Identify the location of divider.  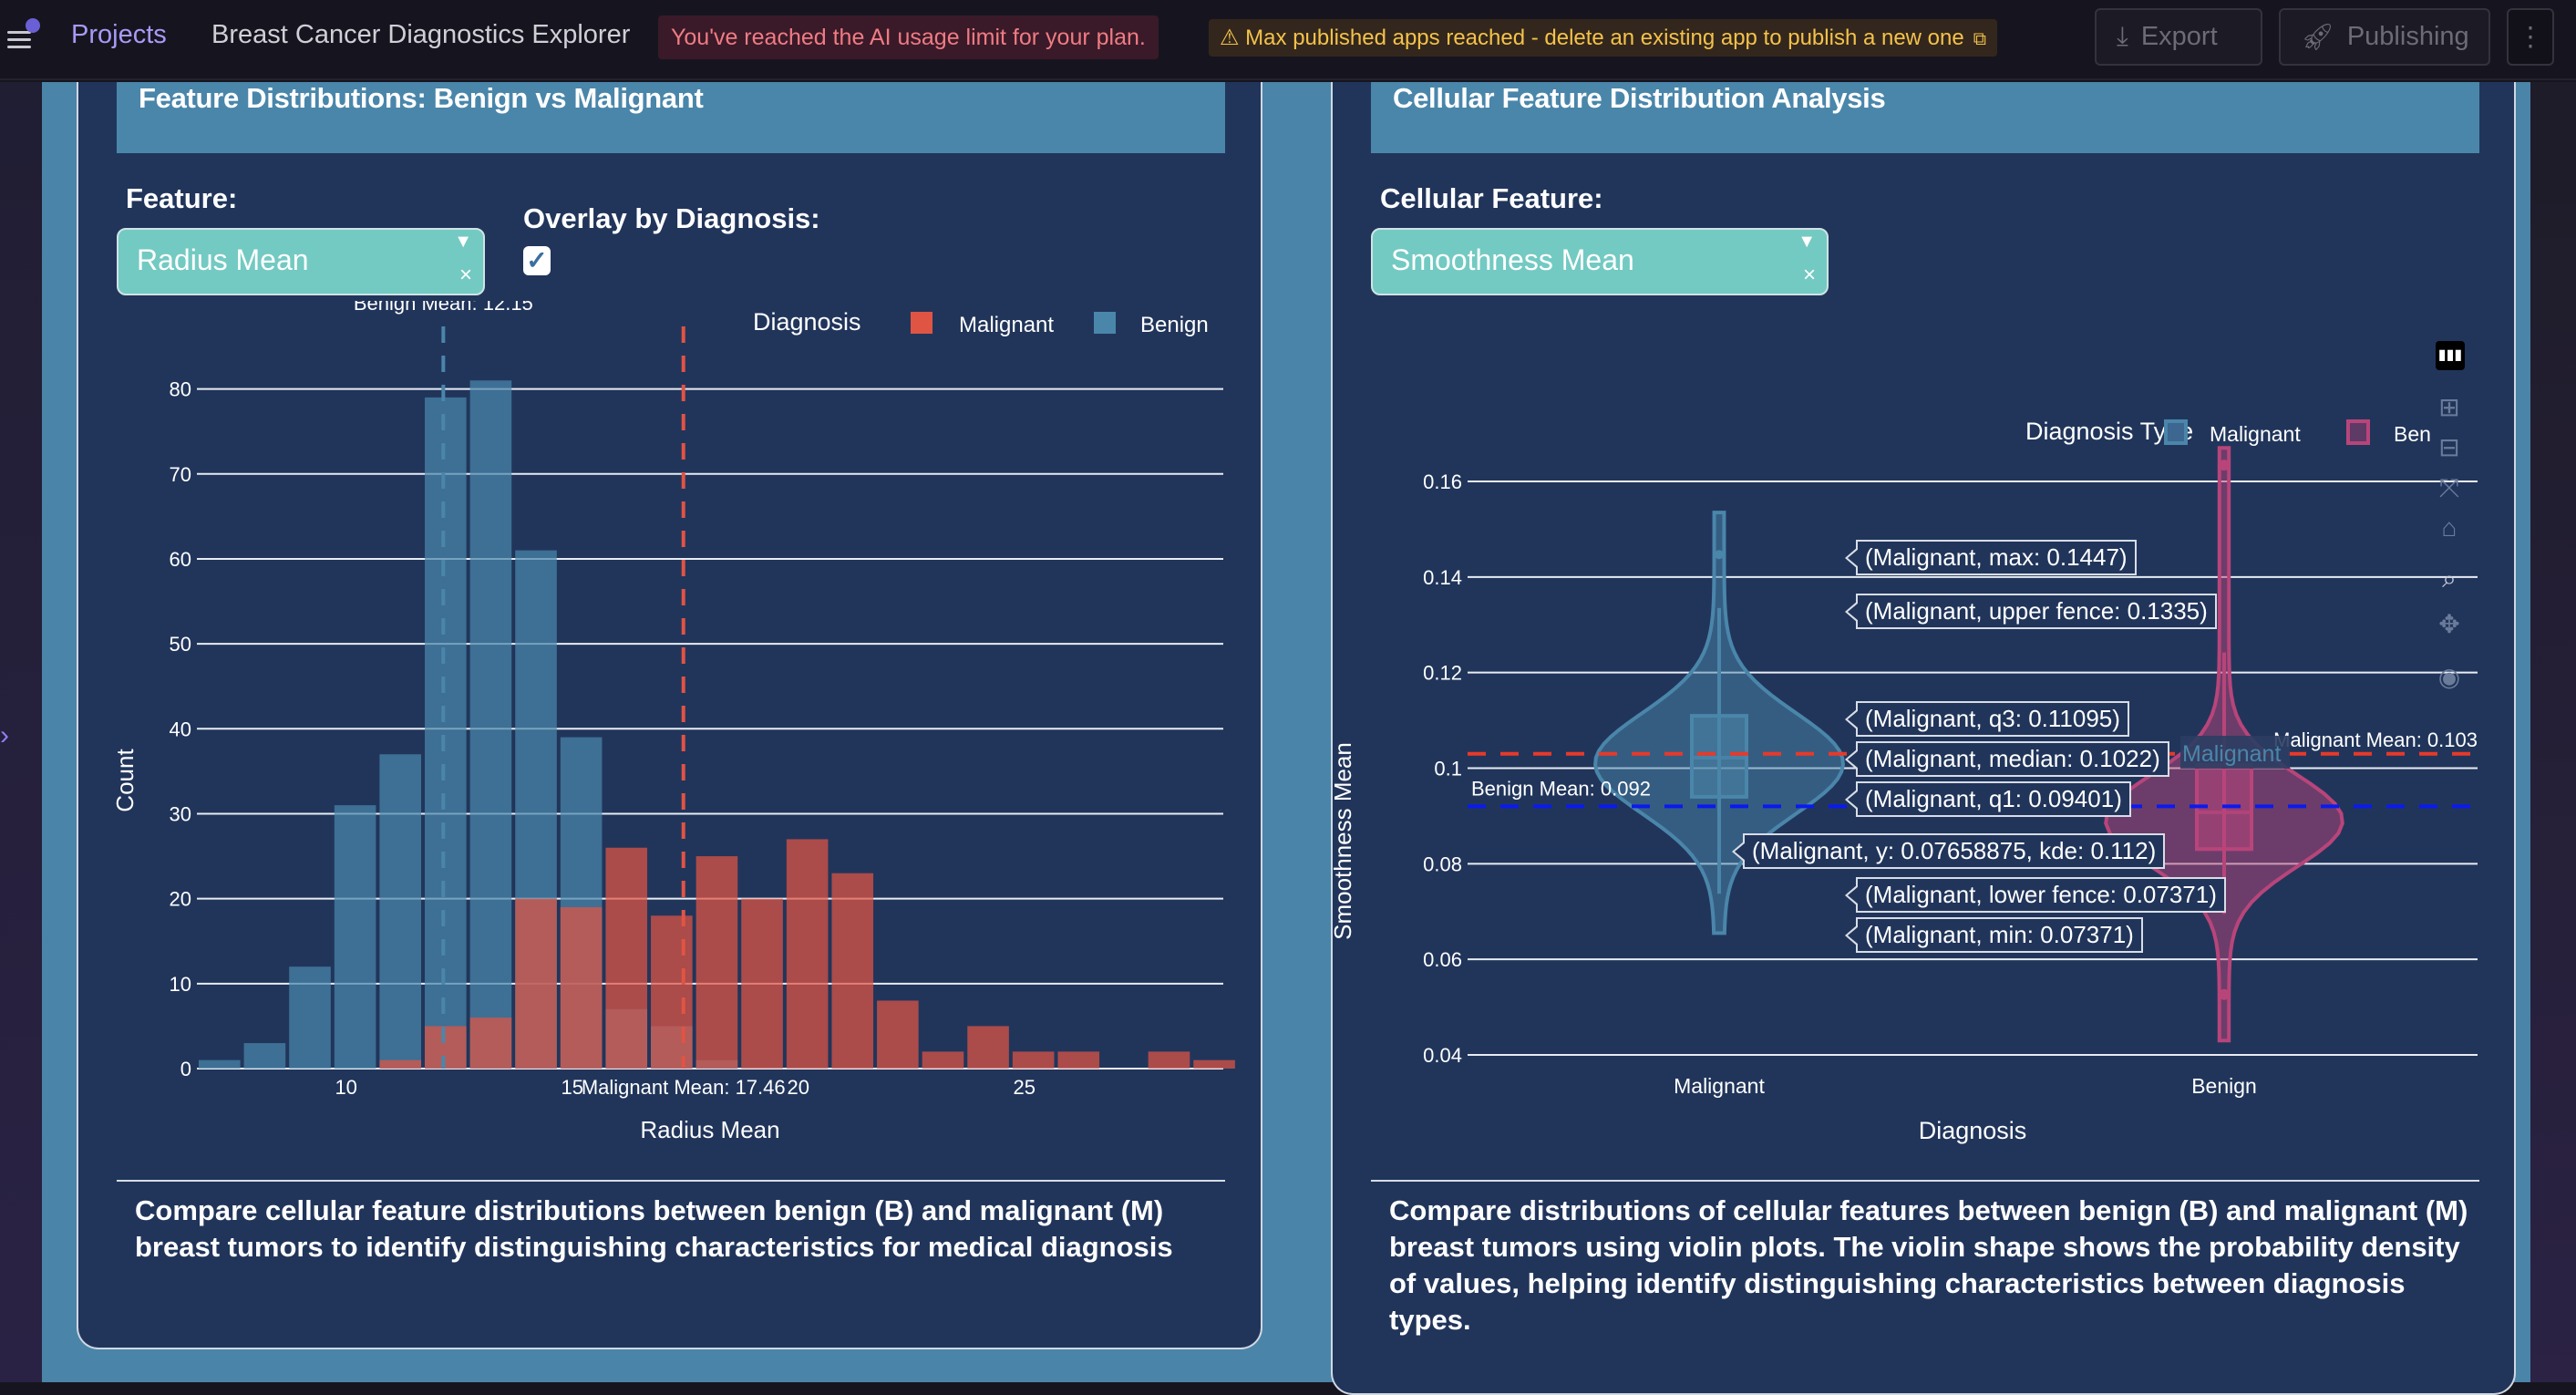
(671, 1181).